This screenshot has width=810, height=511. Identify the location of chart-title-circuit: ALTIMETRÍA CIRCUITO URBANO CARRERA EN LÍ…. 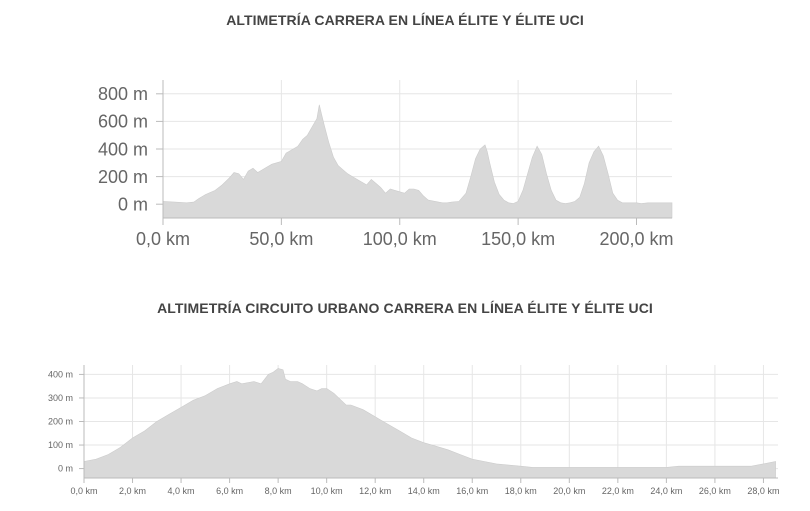
(405, 308).